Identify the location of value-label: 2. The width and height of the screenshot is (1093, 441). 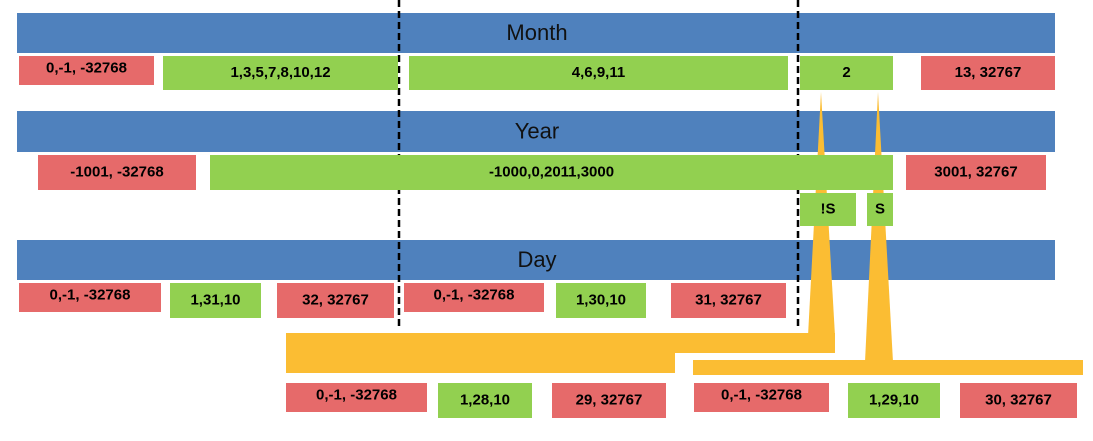
(846, 72).